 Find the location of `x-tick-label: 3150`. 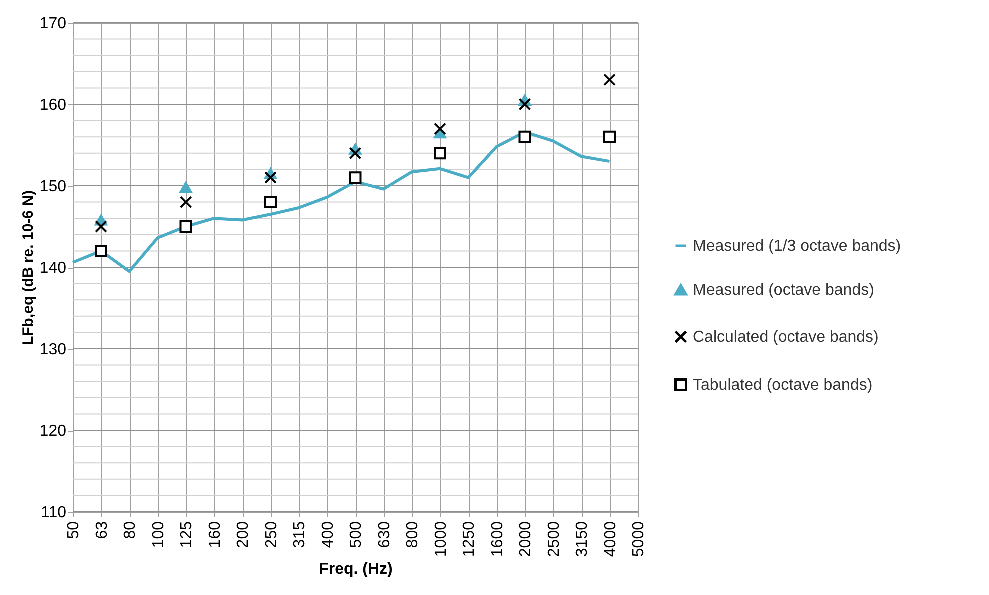

x-tick-label: 3150 is located at coordinates (582, 539).